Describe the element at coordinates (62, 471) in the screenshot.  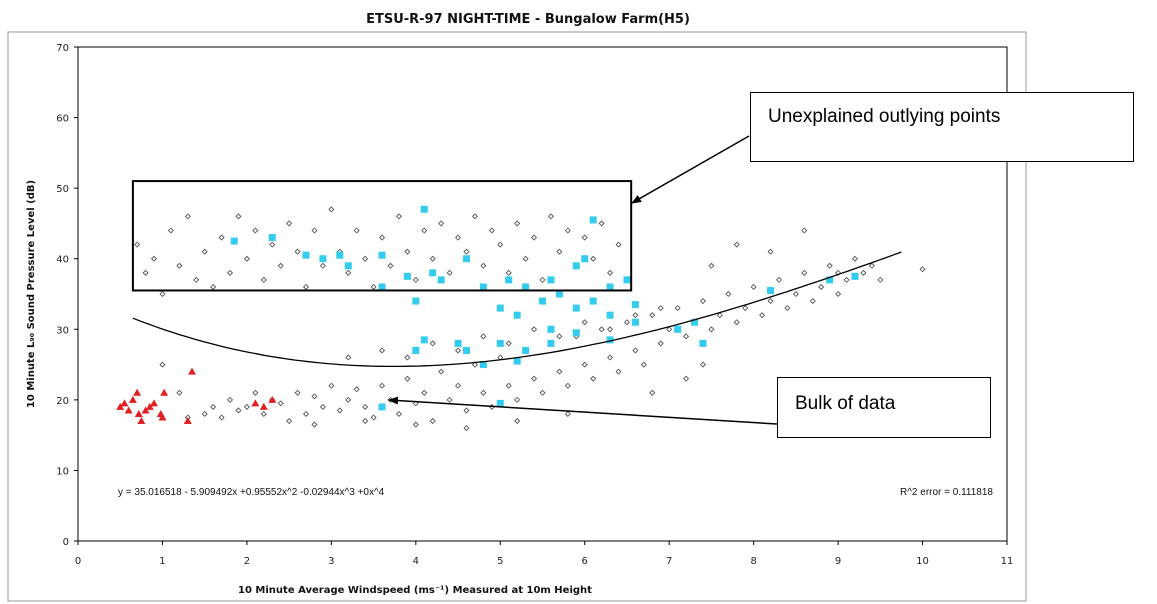
I see `y-tick-label: 10` at that location.